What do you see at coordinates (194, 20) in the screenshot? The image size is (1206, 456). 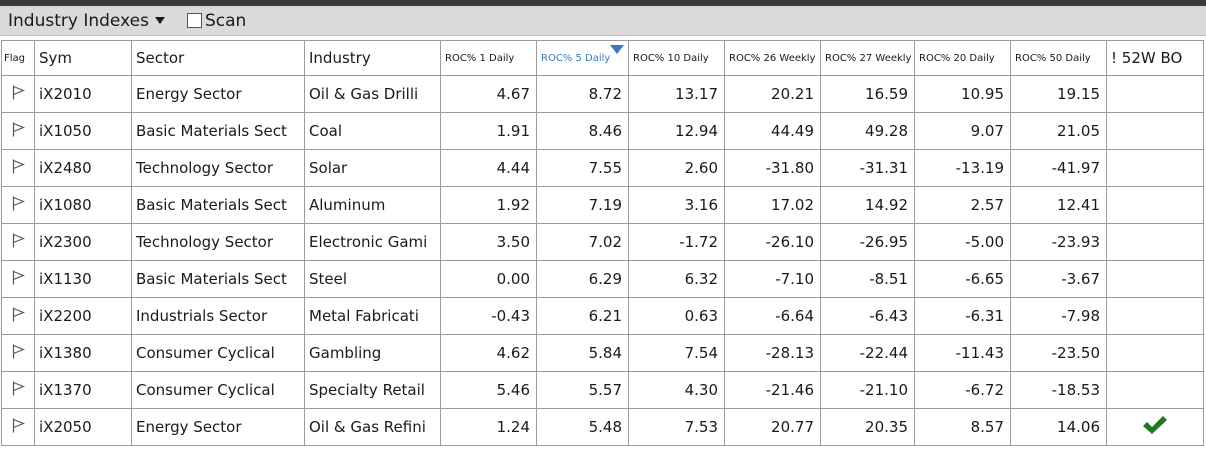 I see `scan-checkbox` at bounding box center [194, 20].